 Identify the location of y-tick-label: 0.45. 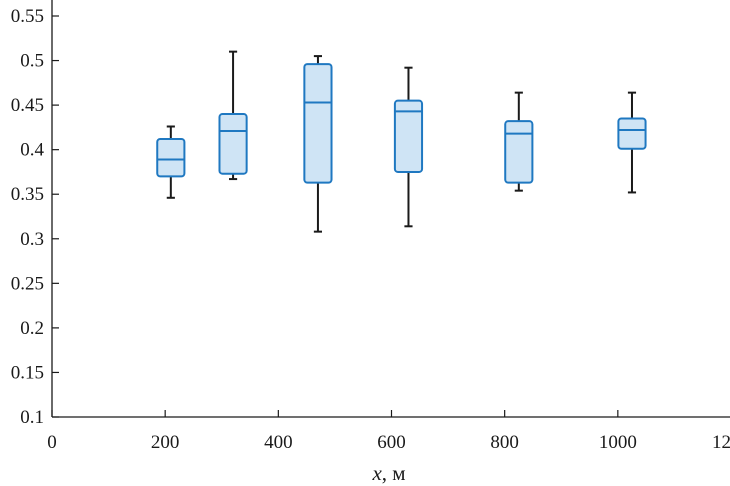
(27, 105).